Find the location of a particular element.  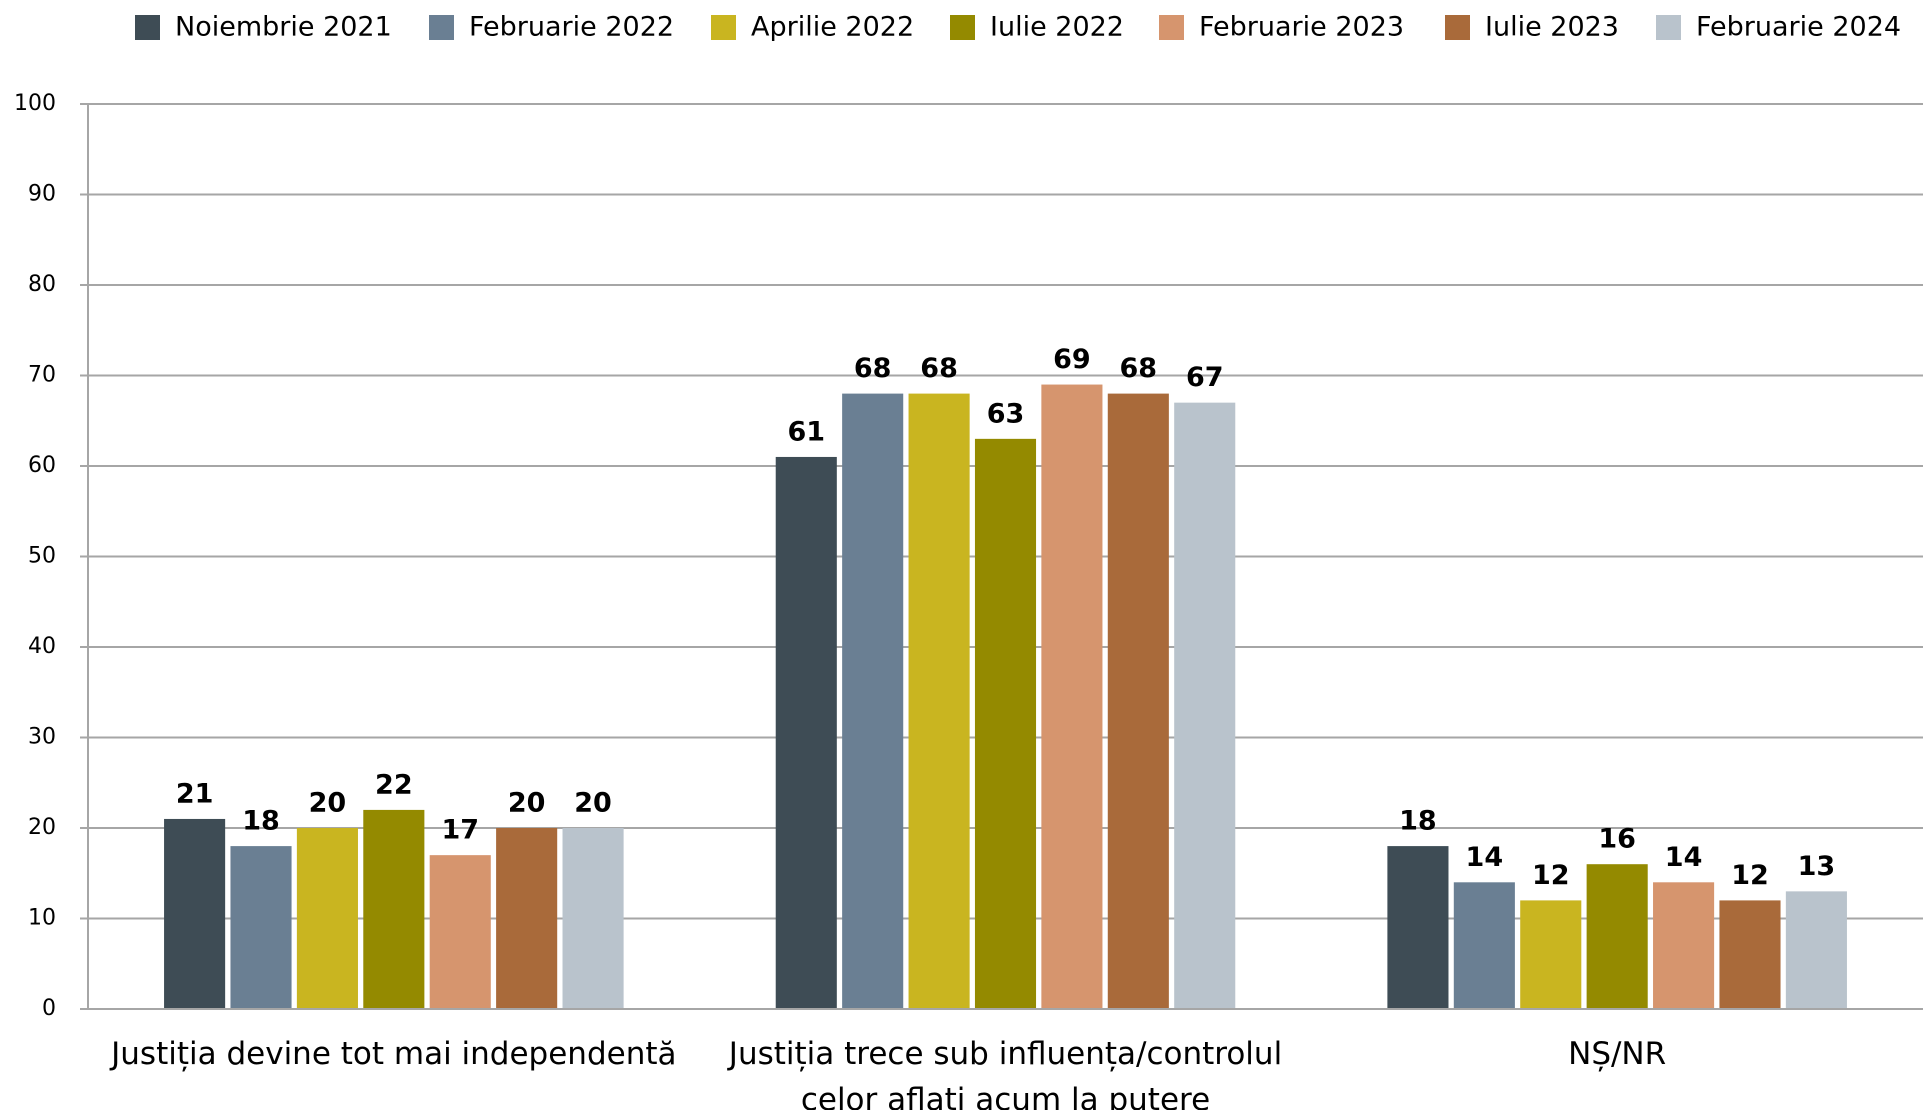

data-label: 16 is located at coordinates (1617, 839).